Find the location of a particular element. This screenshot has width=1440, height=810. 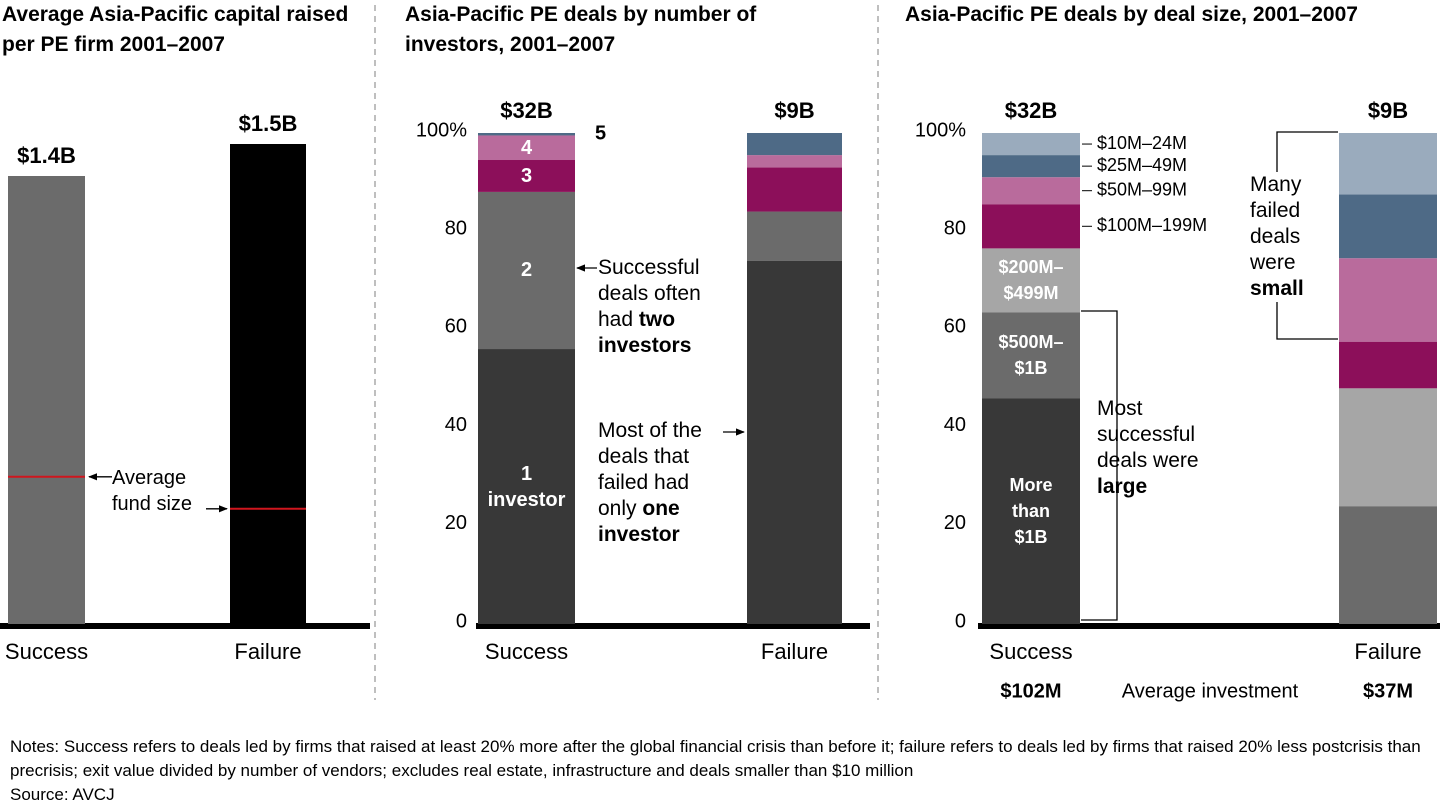

segment-label: $500M–$1B is located at coordinates (1031, 355).